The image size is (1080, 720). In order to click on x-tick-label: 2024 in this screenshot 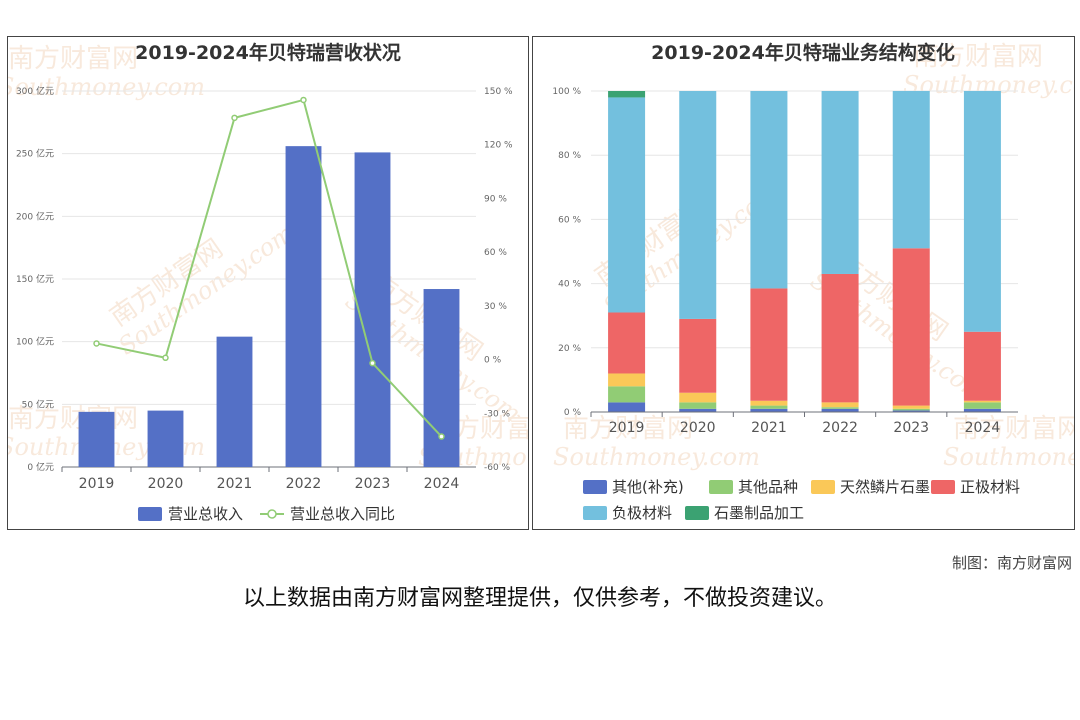, I will do `click(983, 428)`.